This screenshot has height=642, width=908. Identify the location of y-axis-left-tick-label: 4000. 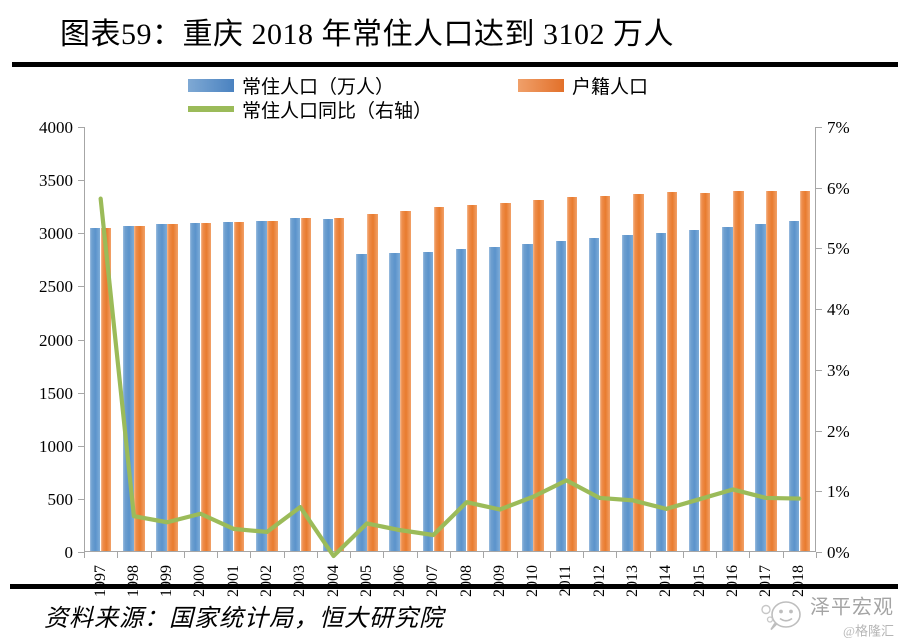
(56, 127).